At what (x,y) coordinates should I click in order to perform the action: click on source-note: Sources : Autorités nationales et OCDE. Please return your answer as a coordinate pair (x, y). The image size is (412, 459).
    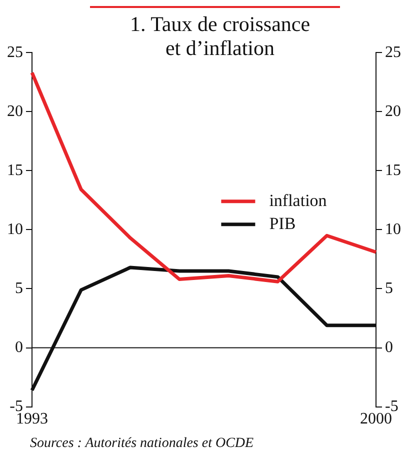
    Looking at the image, I should click on (142, 444).